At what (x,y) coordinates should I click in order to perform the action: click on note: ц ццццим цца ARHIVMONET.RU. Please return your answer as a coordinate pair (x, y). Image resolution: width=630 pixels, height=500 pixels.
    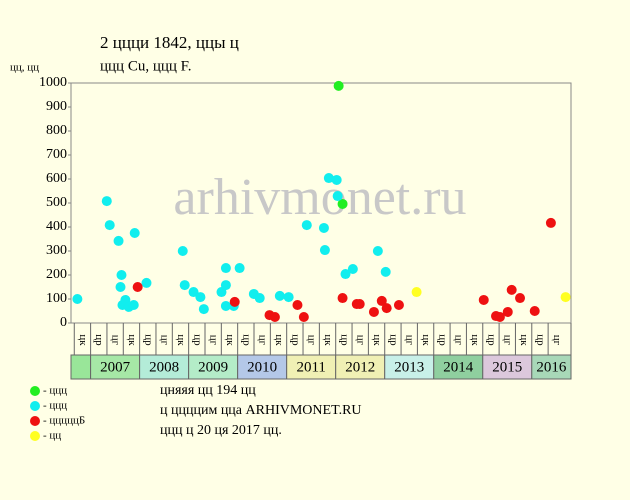
    Looking at the image, I should click on (261, 410).